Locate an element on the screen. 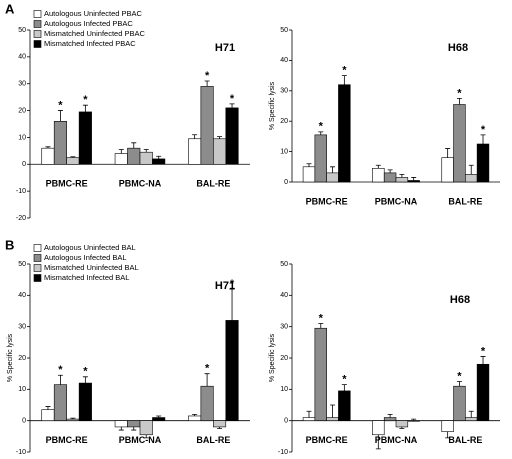 This screenshot has width=512, height=459. chart-title: H68 is located at coordinates (460, 300).